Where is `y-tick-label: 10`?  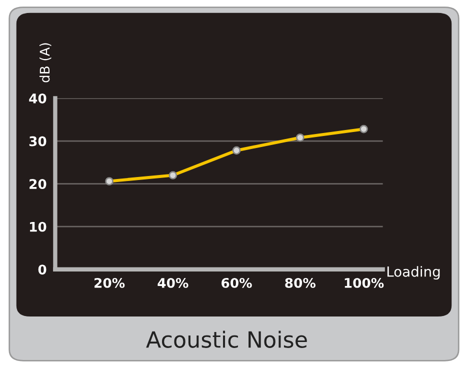 y-tick-label: 10 is located at coordinates (38, 227).